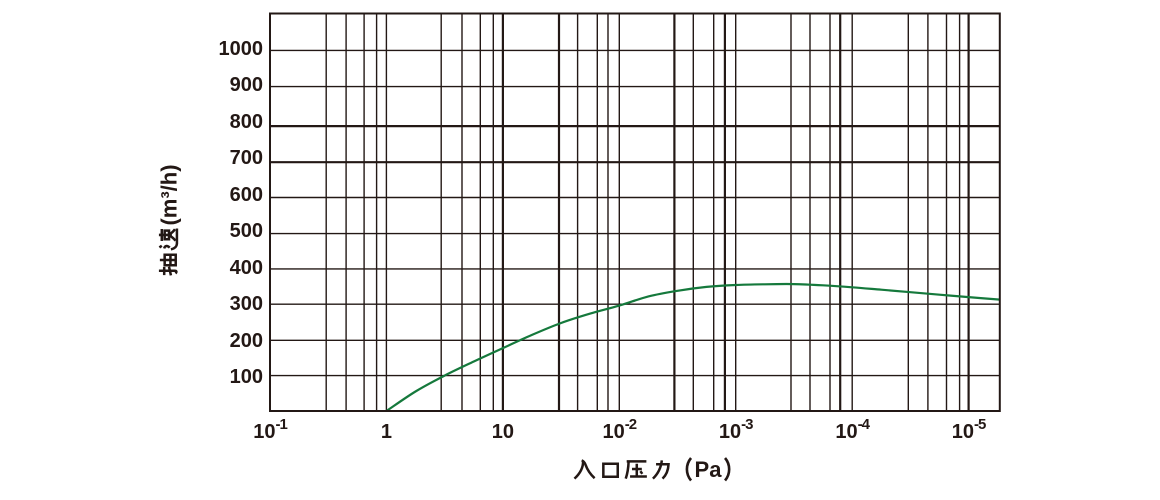 The width and height of the screenshot is (1160, 500). What do you see at coordinates (246, 377) in the screenshot?
I see `y-tick-label: 100` at bounding box center [246, 377].